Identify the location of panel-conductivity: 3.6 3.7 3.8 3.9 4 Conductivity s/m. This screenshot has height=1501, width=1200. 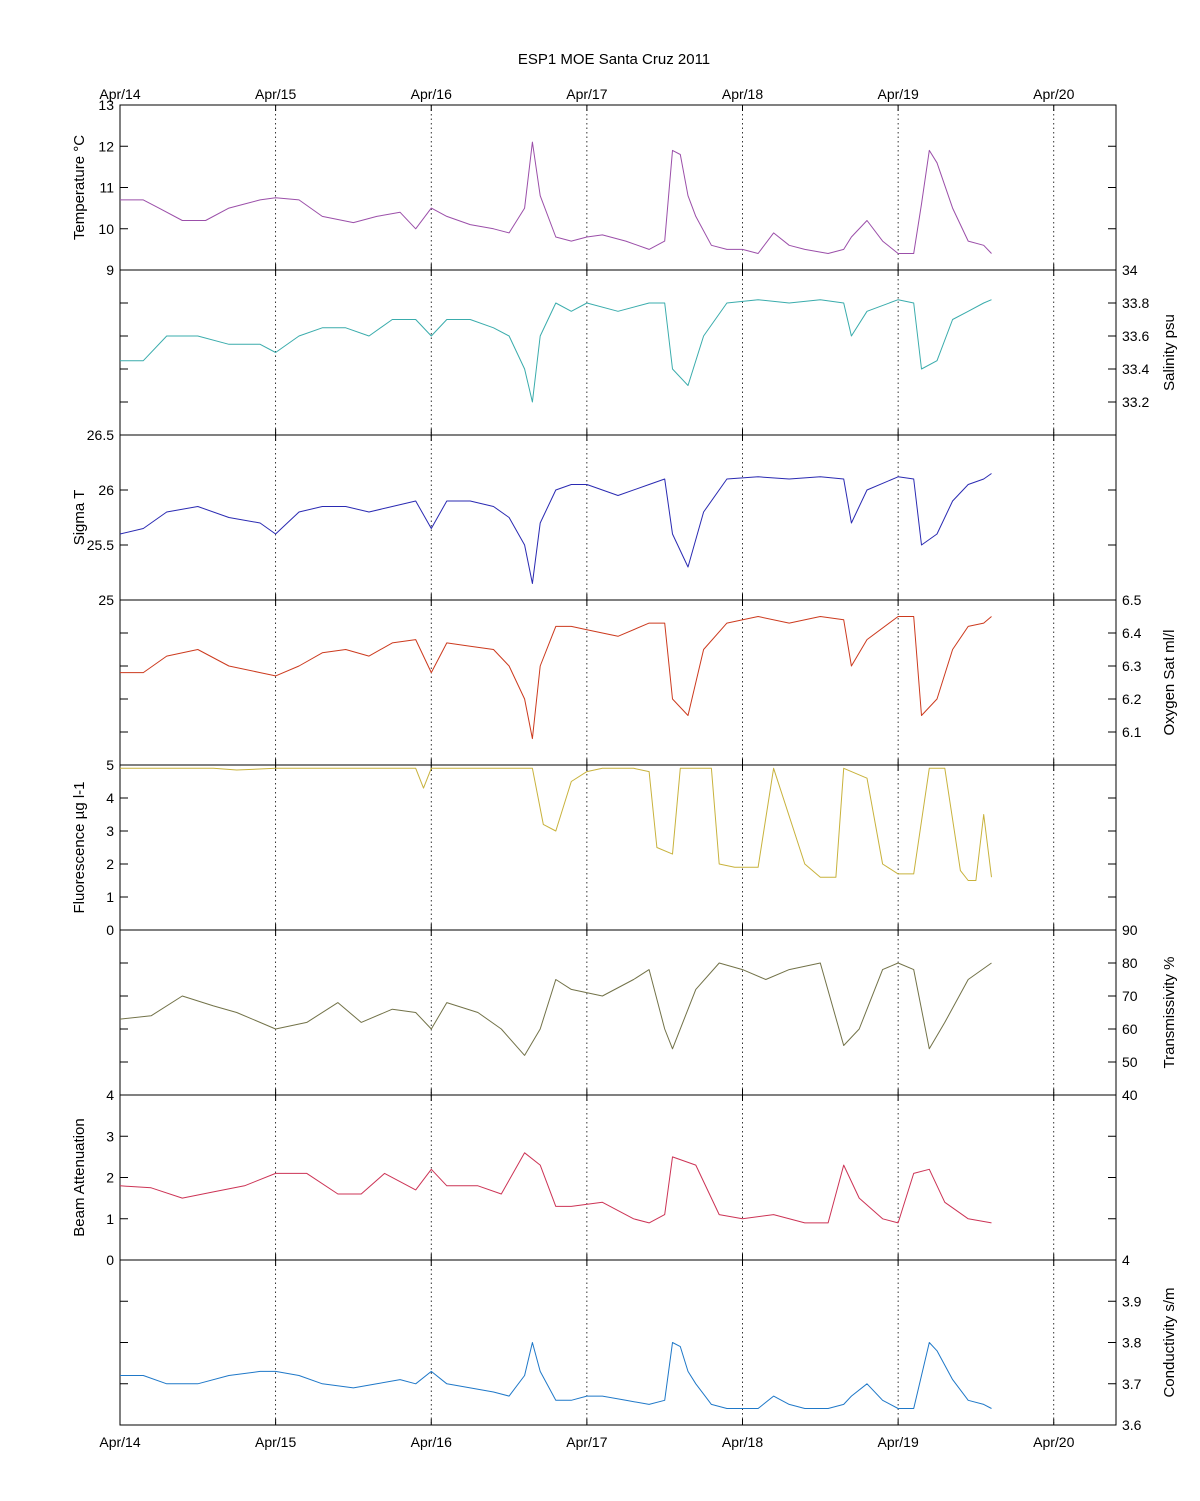
(648, 1342).